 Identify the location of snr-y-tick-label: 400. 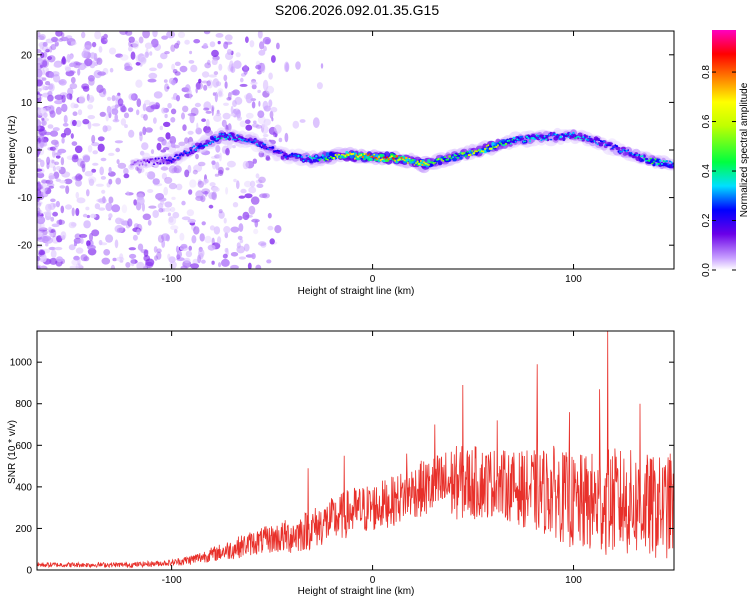
(23, 487).